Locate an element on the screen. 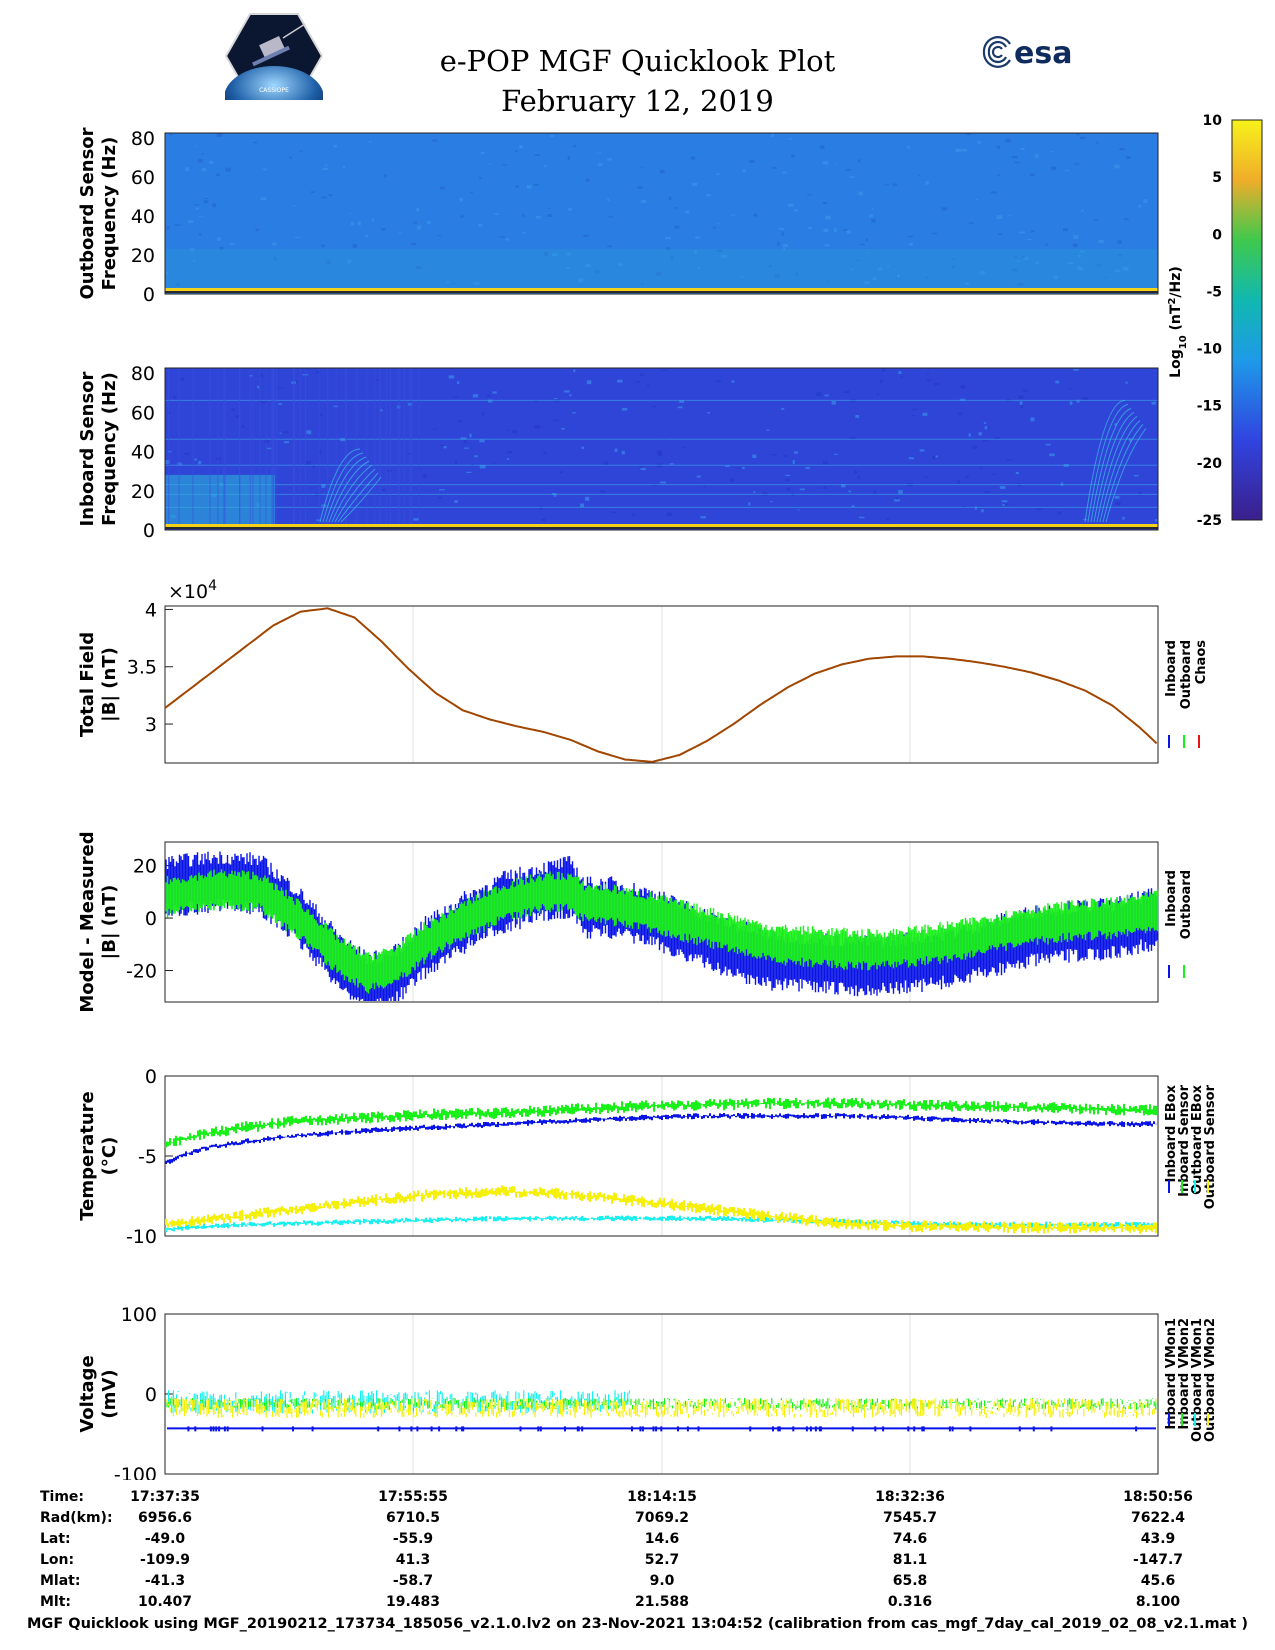 This screenshot has height=1650, width=1275. outboard-spectrogram-ylabel-units: Frequency (Hz) is located at coordinates (109, 214).